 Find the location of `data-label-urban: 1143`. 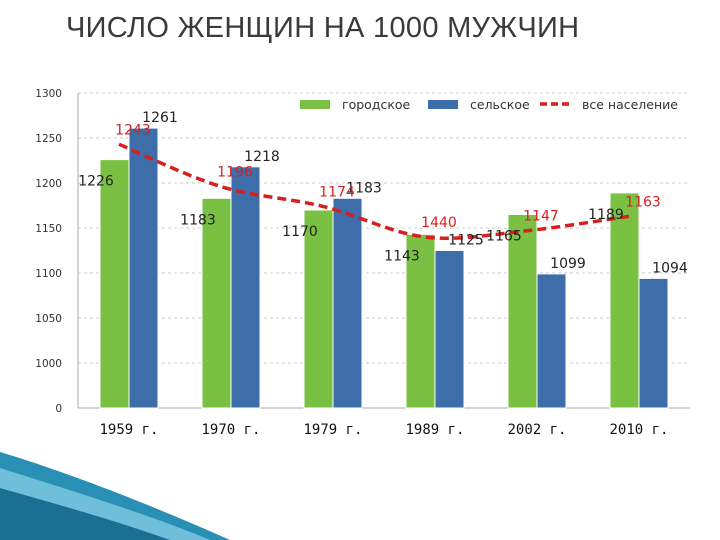

data-label-urban: 1143 is located at coordinates (402, 256).